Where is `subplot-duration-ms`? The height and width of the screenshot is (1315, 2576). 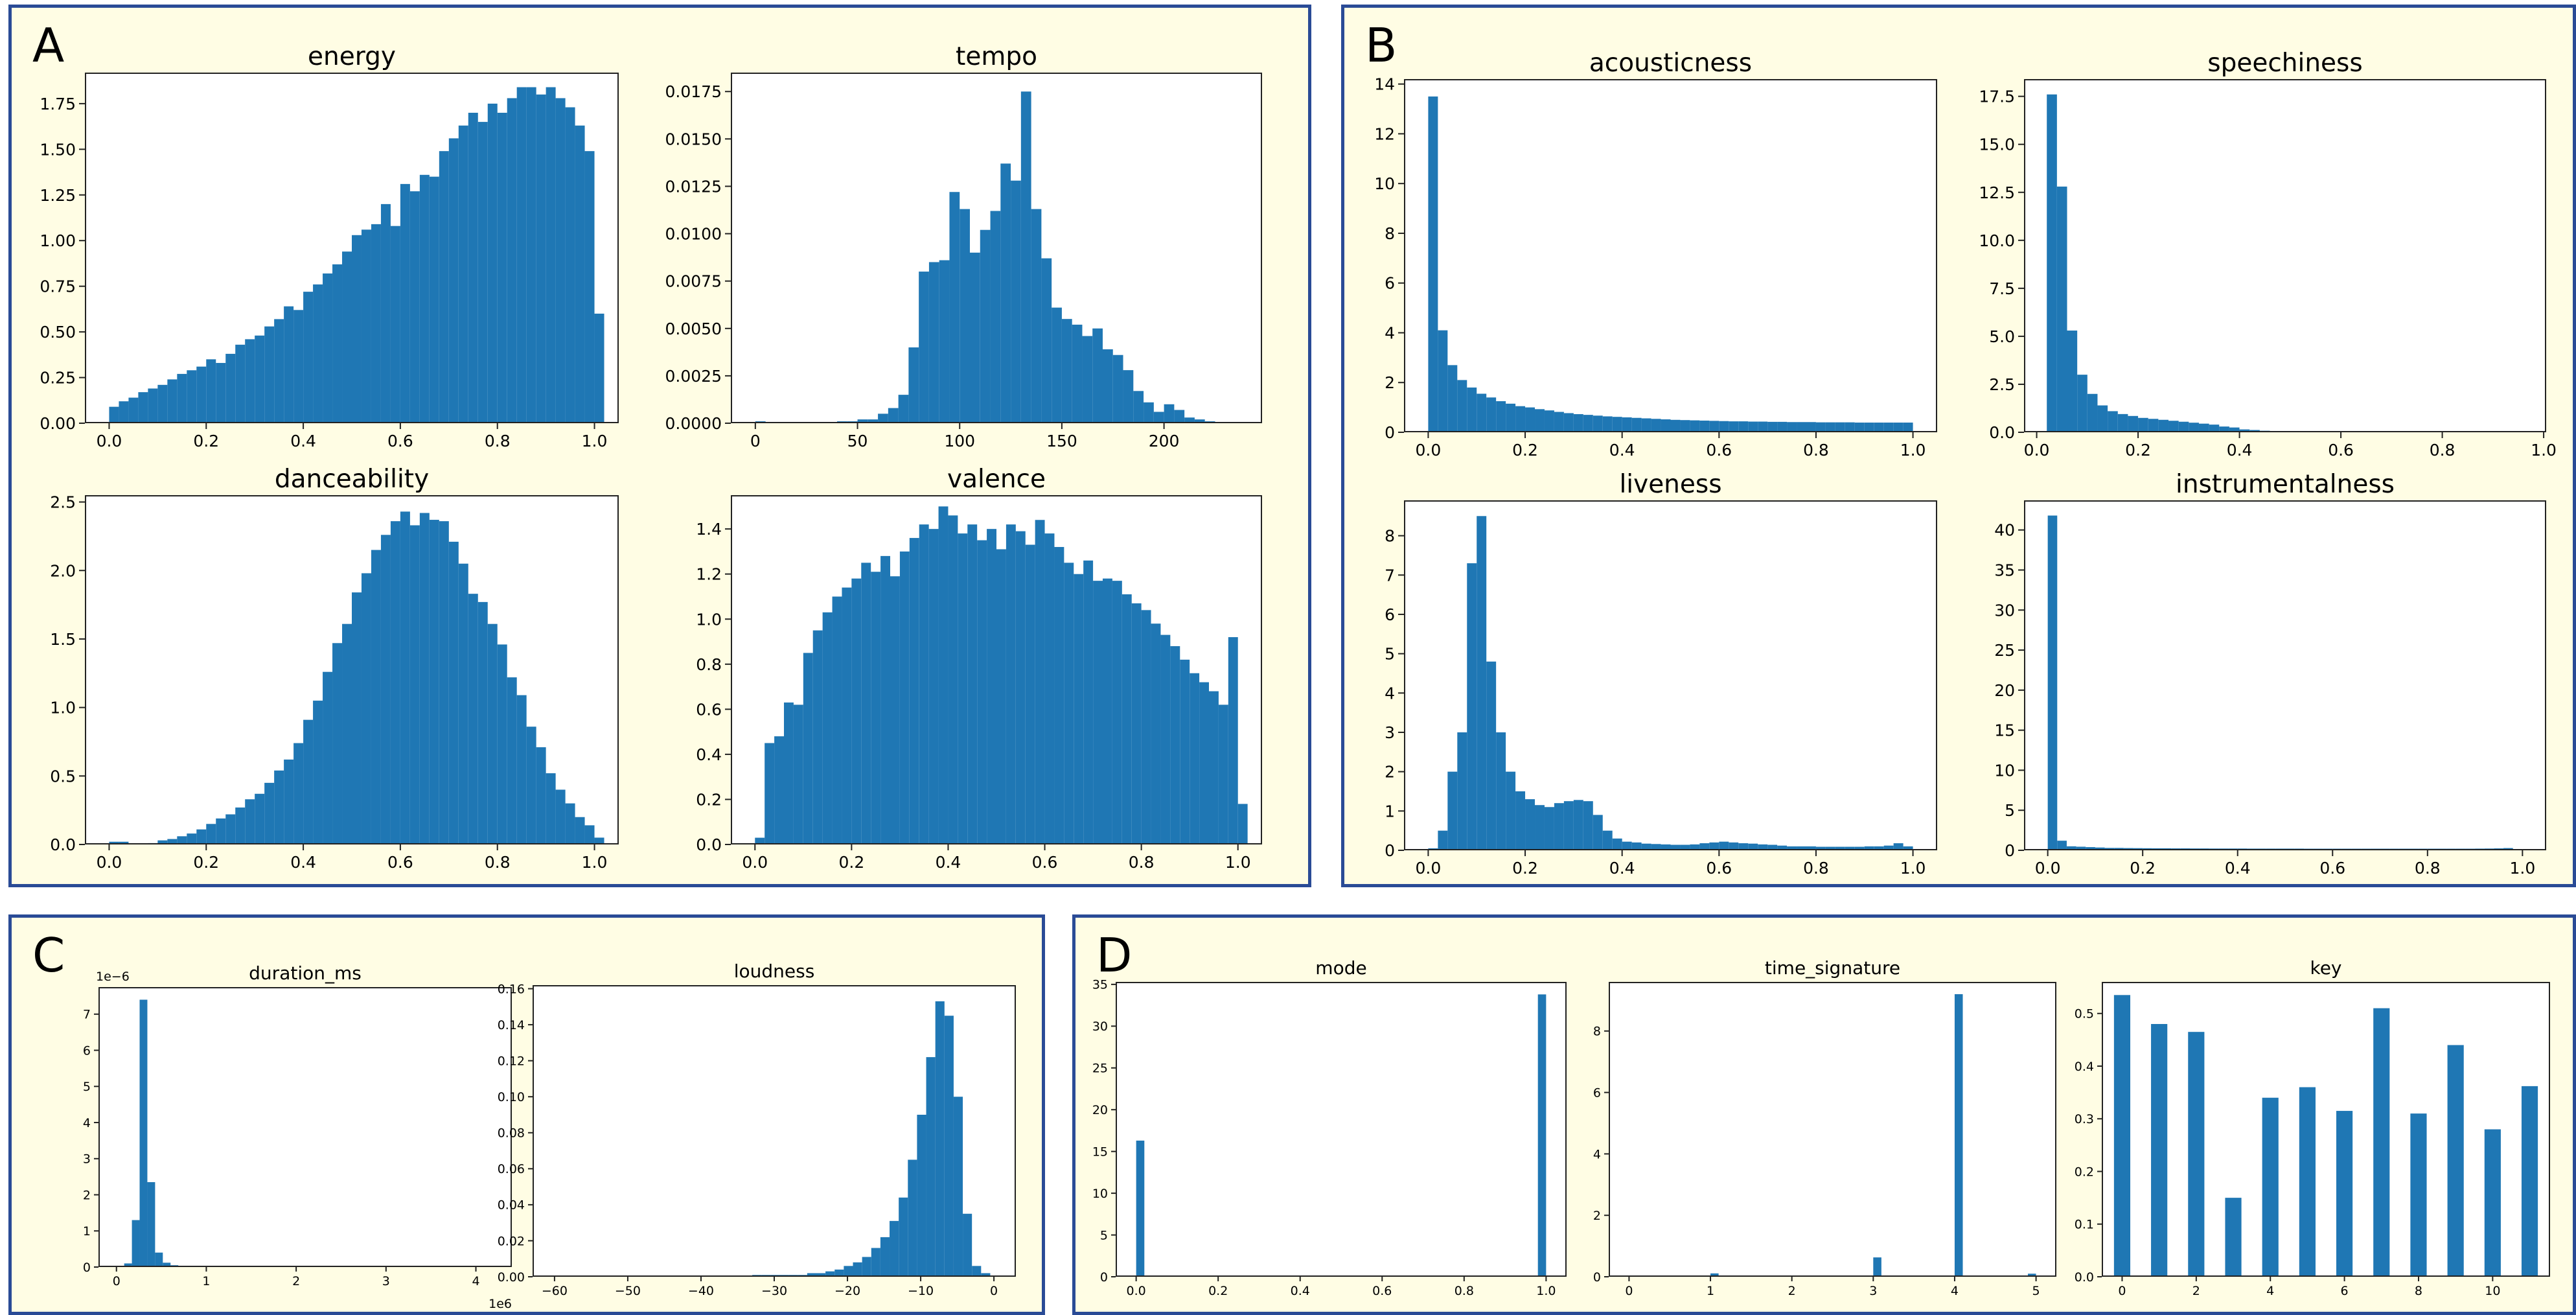
subplot-duration-ms is located at coordinates (305, 1127).